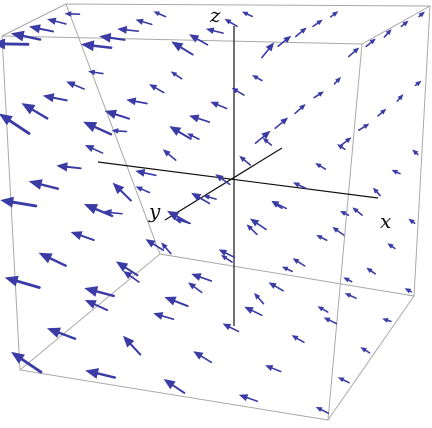  I want to click on x-axis-line, so click(238, 180).